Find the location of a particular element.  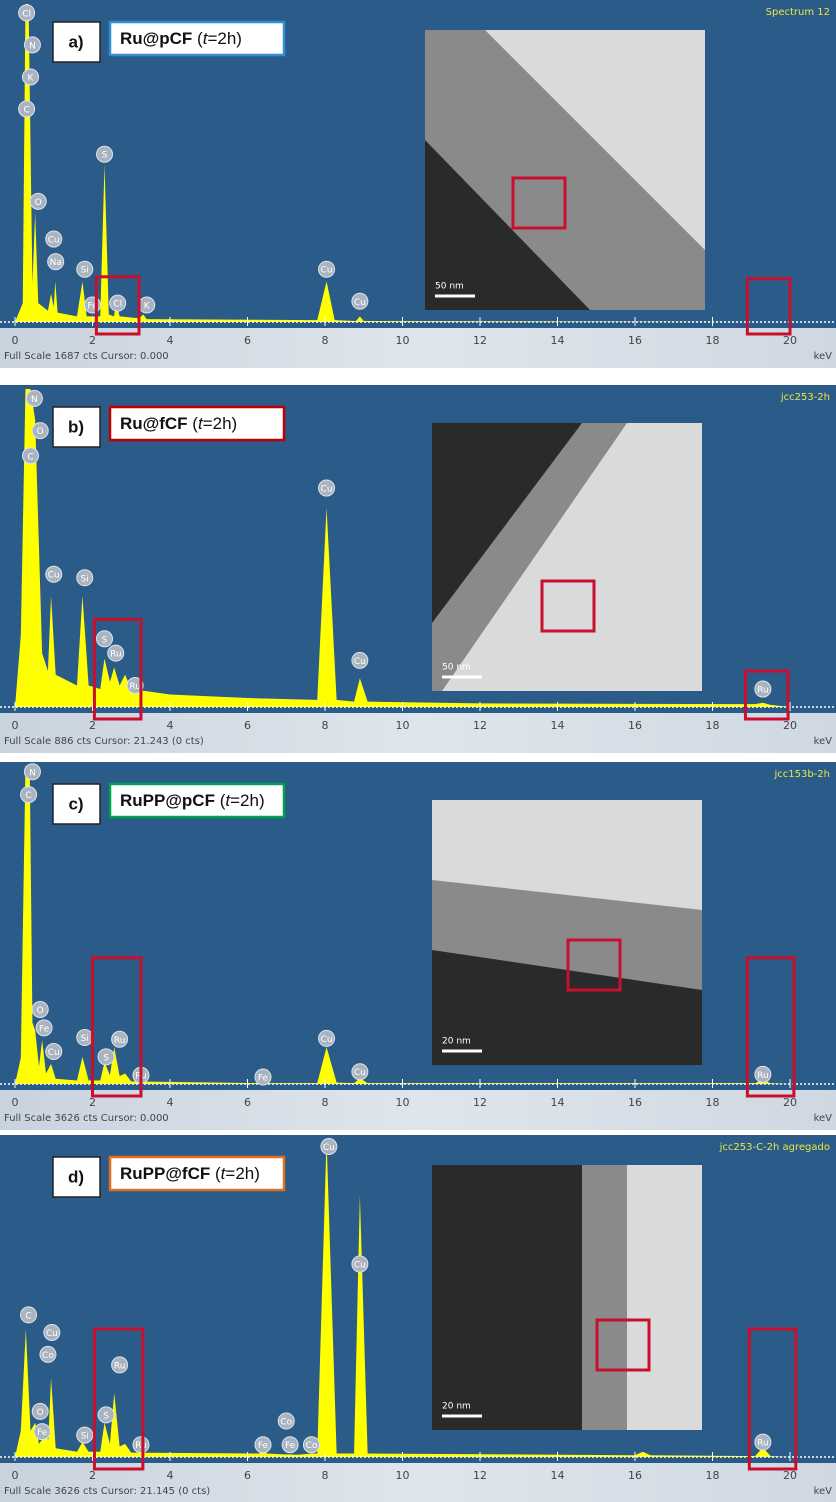

peak-label: K is located at coordinates (147, 307).